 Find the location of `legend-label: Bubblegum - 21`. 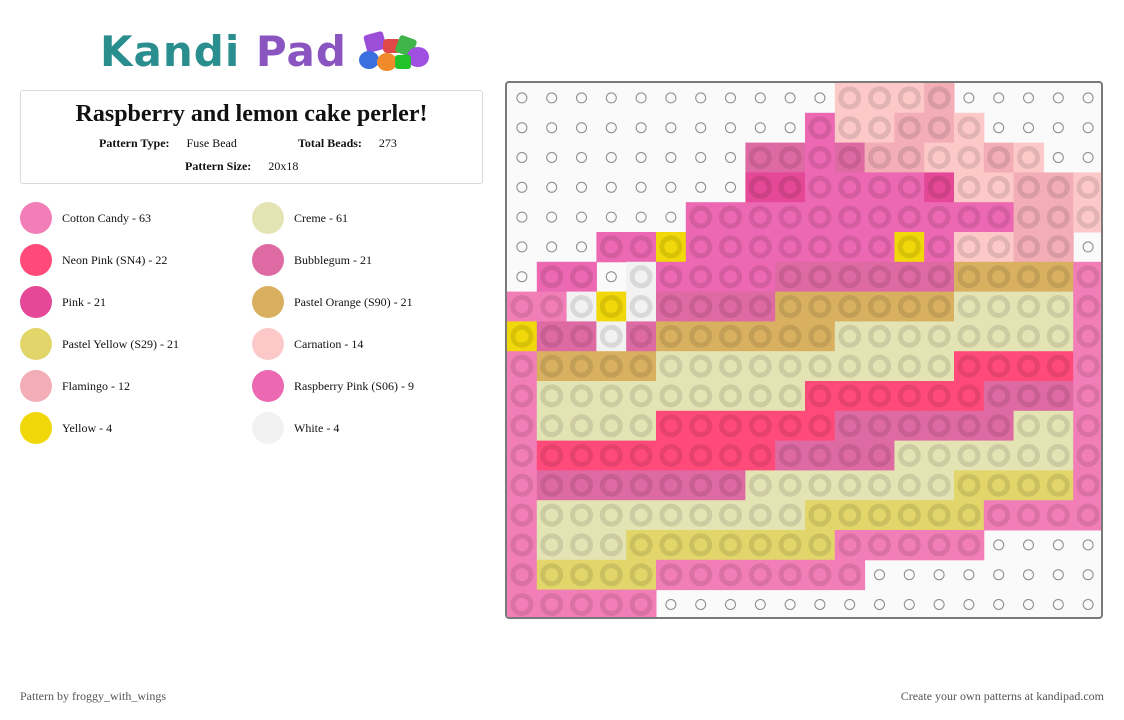

legend-label: Bubblegum - 21 is located at coordinates (333, 259).